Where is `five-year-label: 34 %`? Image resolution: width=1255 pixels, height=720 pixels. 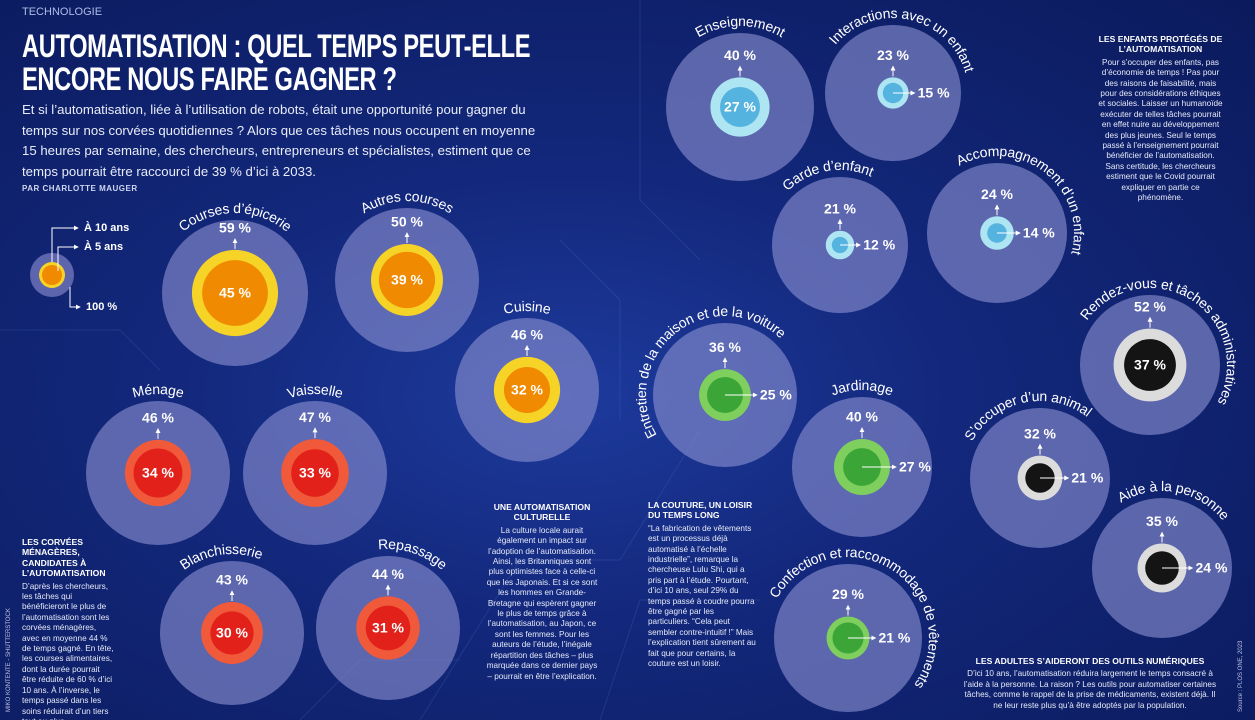
five-year-label: 34 % is located at coordinates (158, 473).